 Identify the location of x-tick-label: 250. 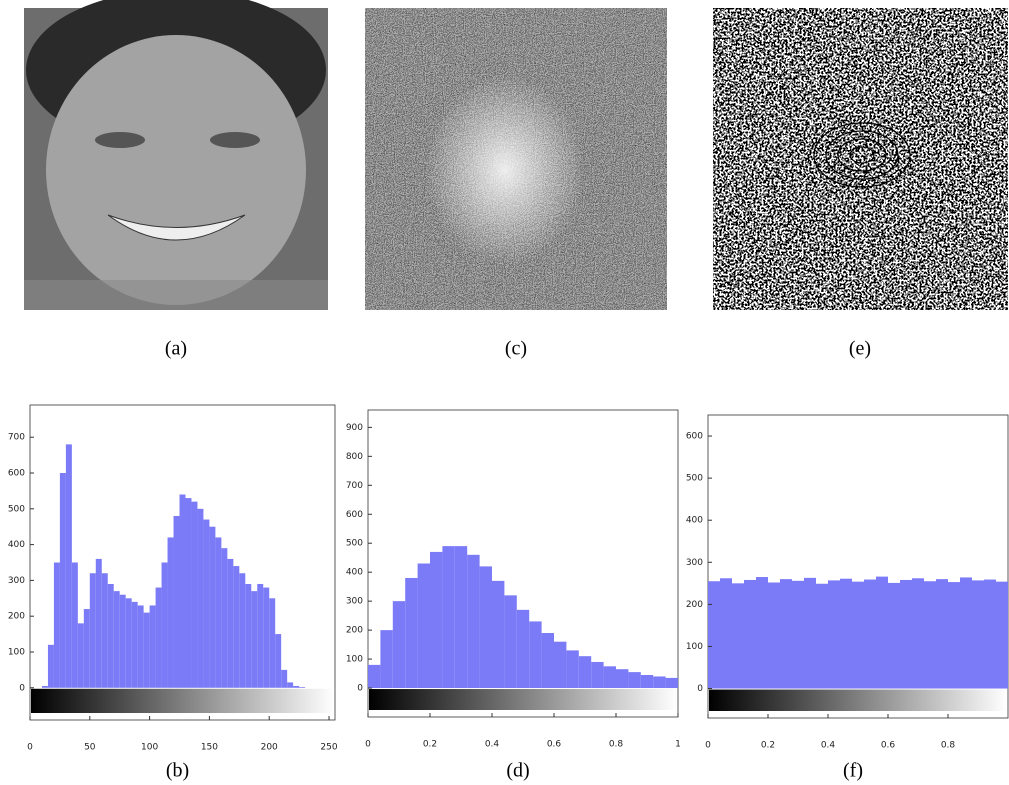
(328, 748).